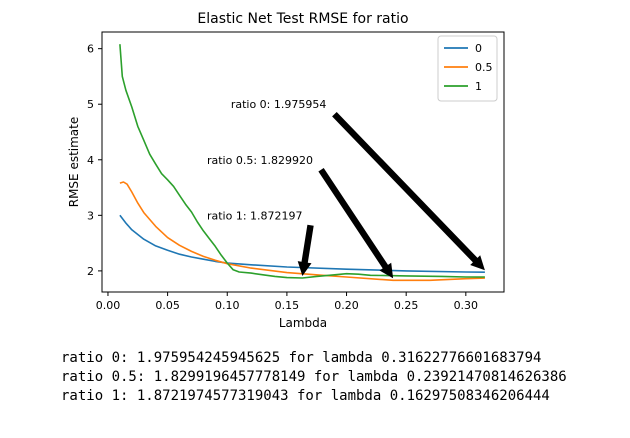 The image size is (630, 438). Describe the element at coordinates (90, 49) in the screenshot. I see `y-tick-label: 6` at that location.